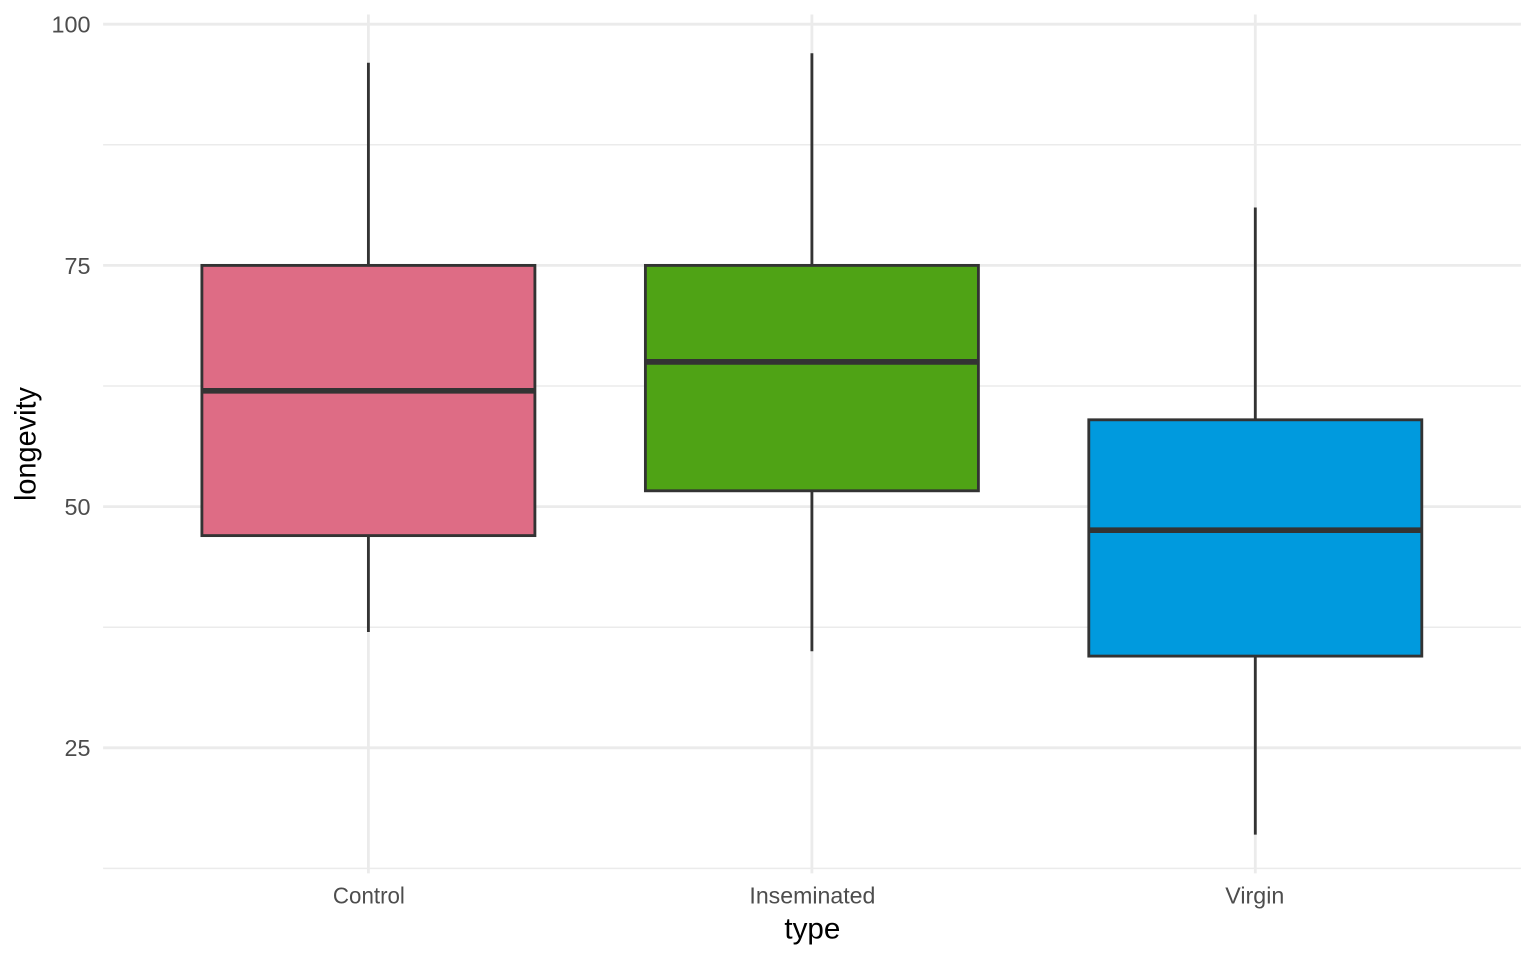 The width and height of the screenshot is (1536, 960). What do you see at coordinates (812, 929) in the screenshot?
I see `svg-text: type` at bounding box center [812, 929].